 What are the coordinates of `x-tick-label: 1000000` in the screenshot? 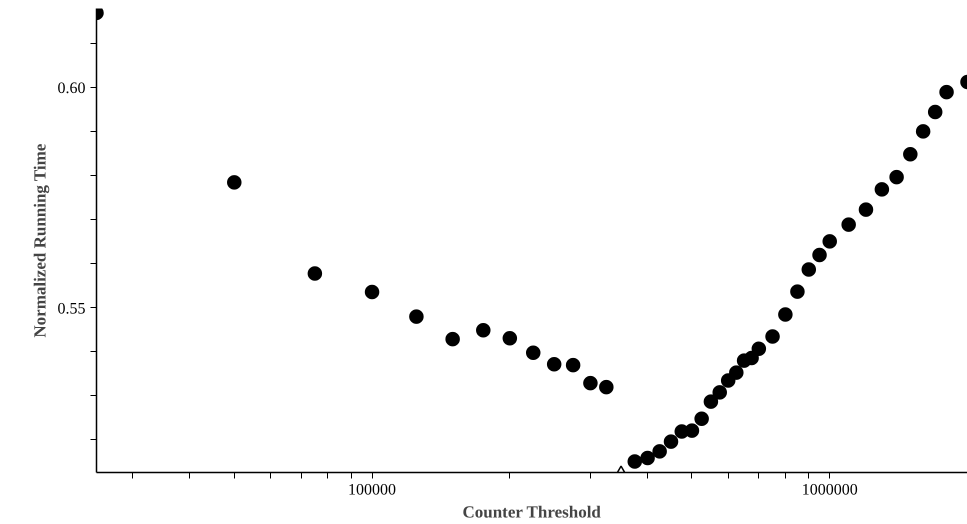 It's located at (830, 490).